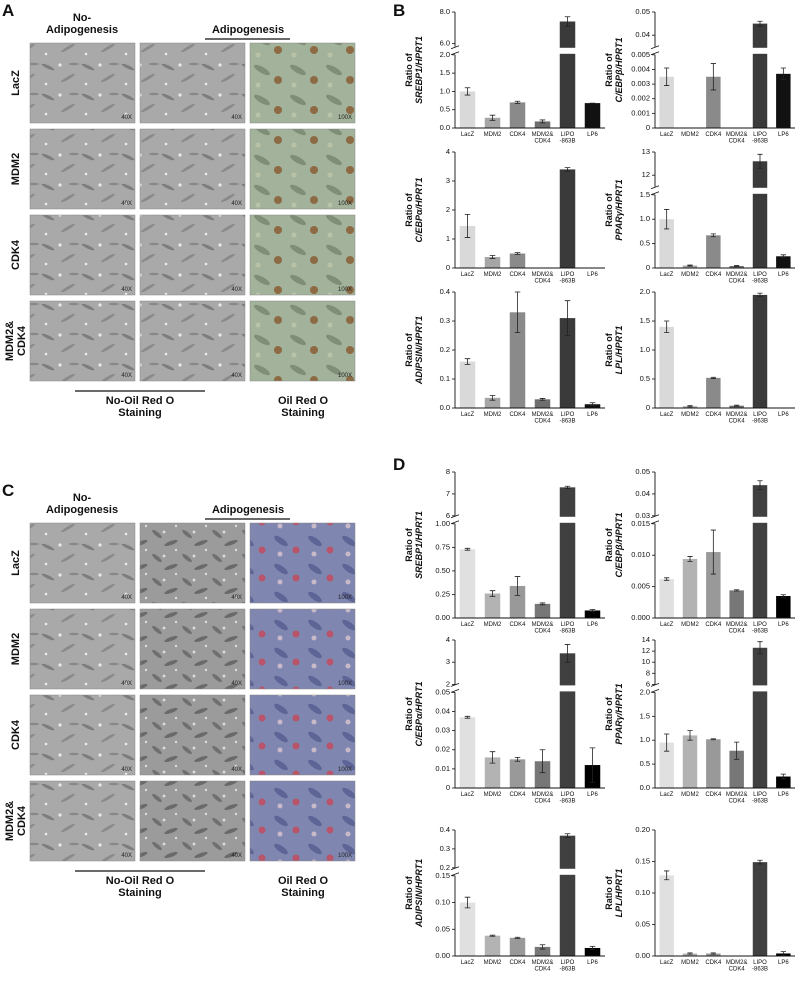 The width and height of the screenshot is (800, 984). Describe the element at coordinates (448, 787) in the screenshot. I see `y-tick-label: 0` at that location.